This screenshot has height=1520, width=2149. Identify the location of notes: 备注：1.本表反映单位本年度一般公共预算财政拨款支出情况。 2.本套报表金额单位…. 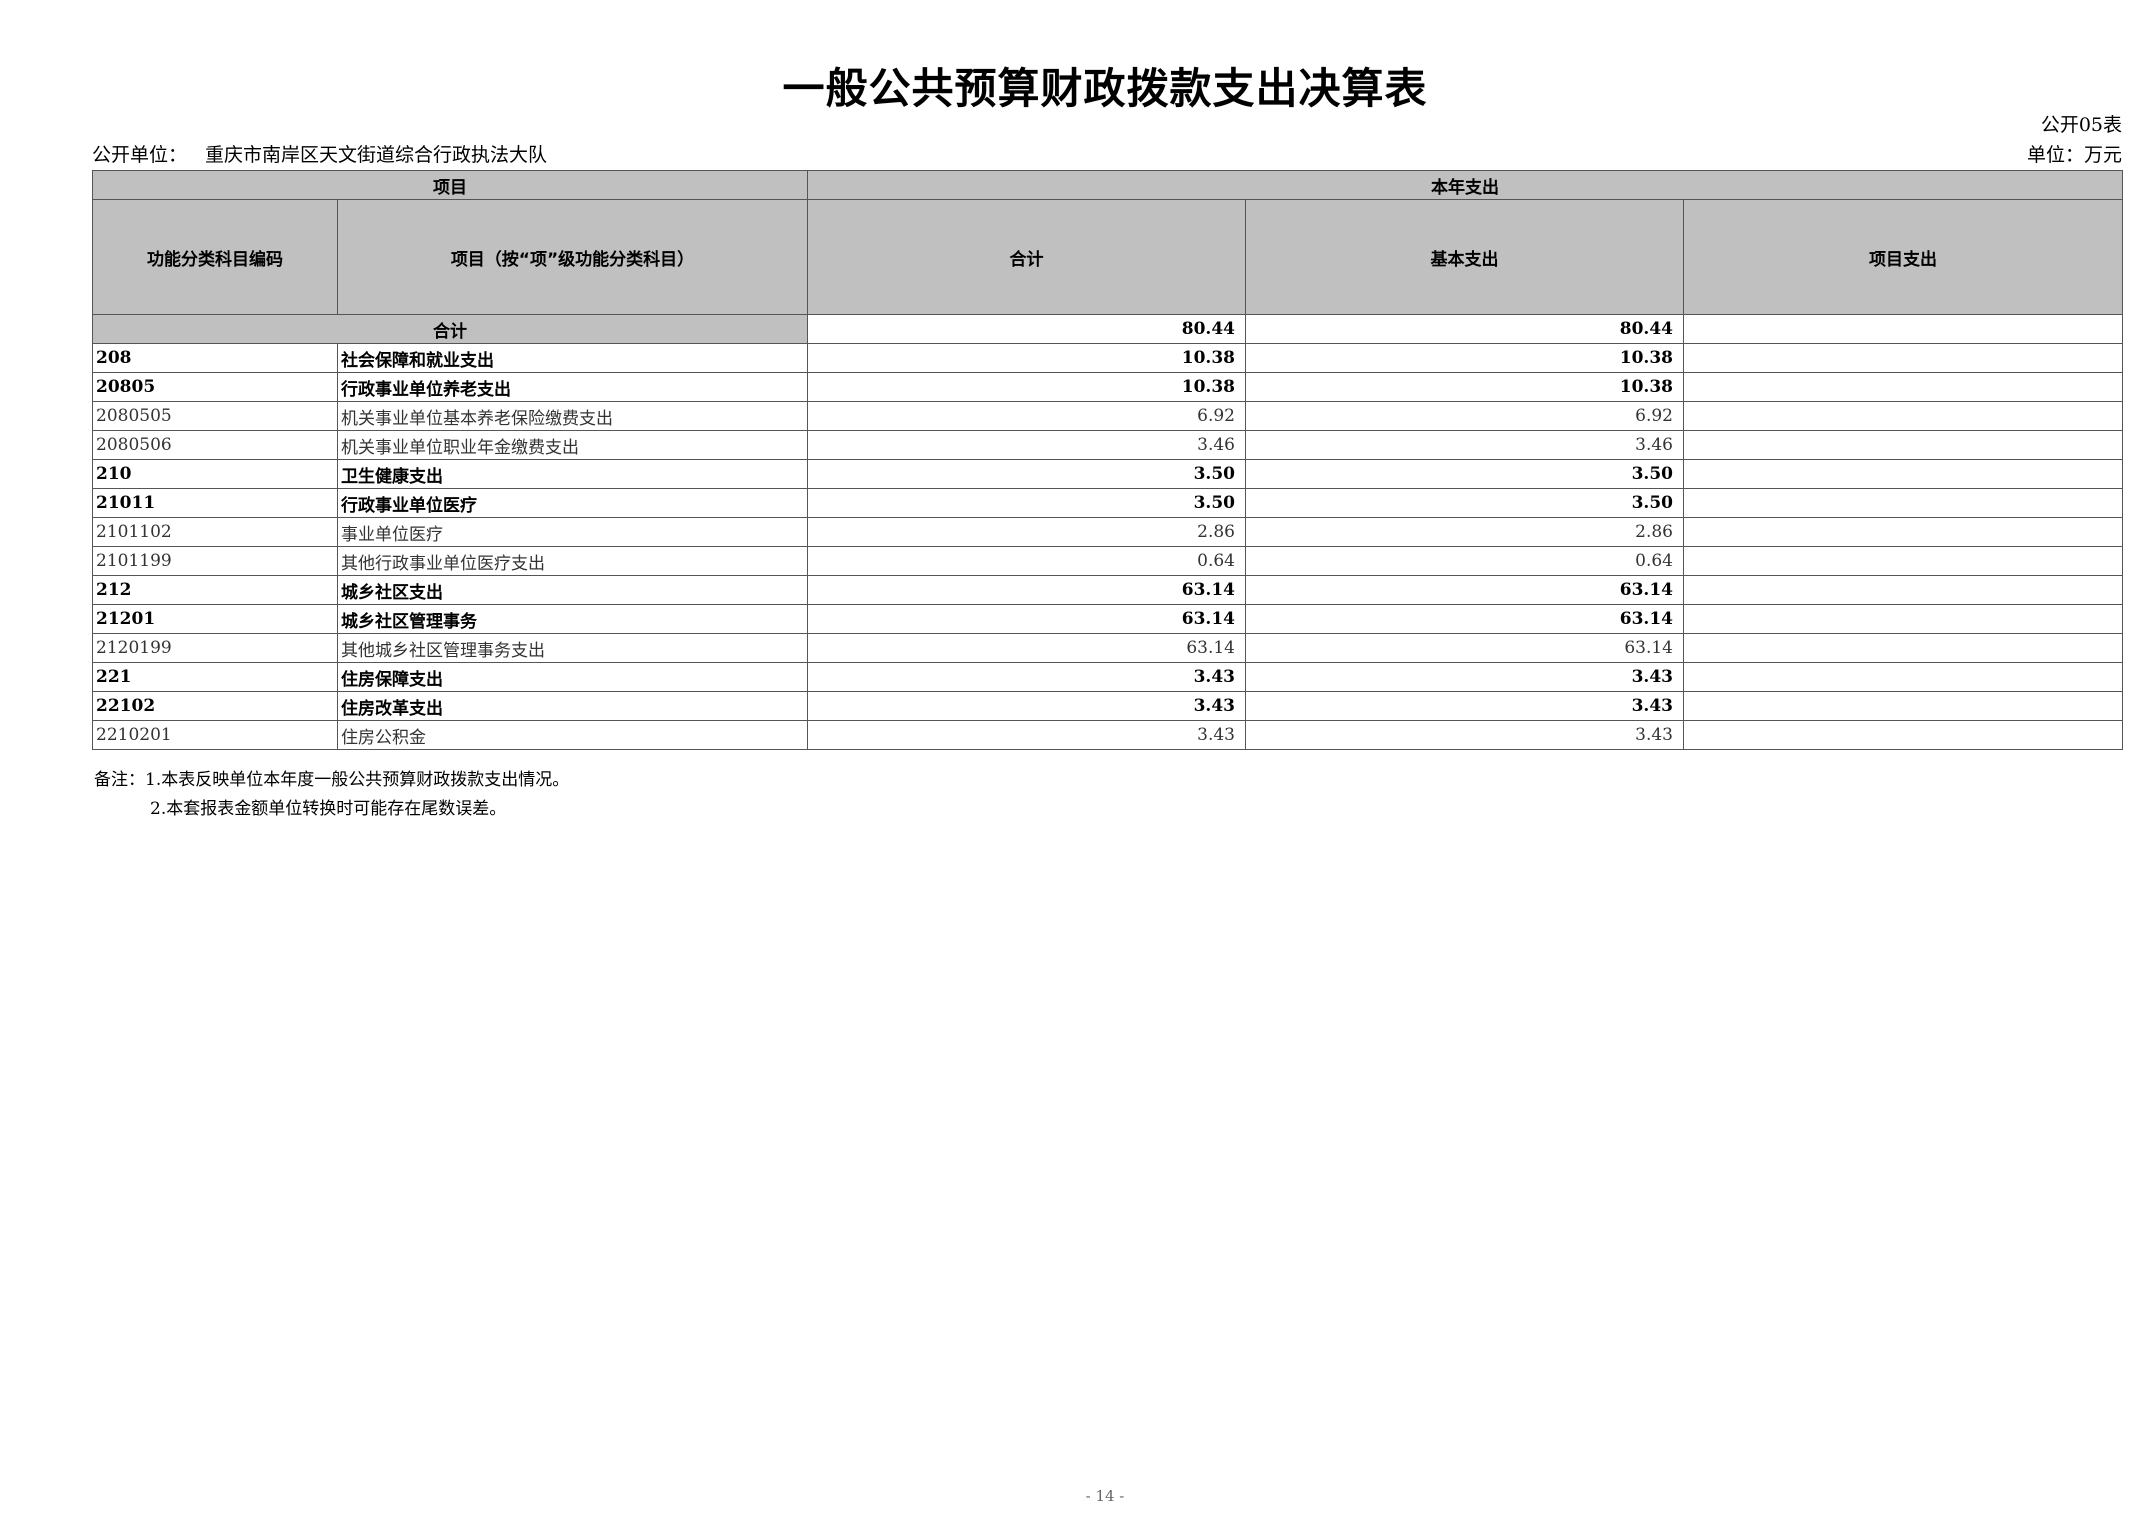
(331, 795).